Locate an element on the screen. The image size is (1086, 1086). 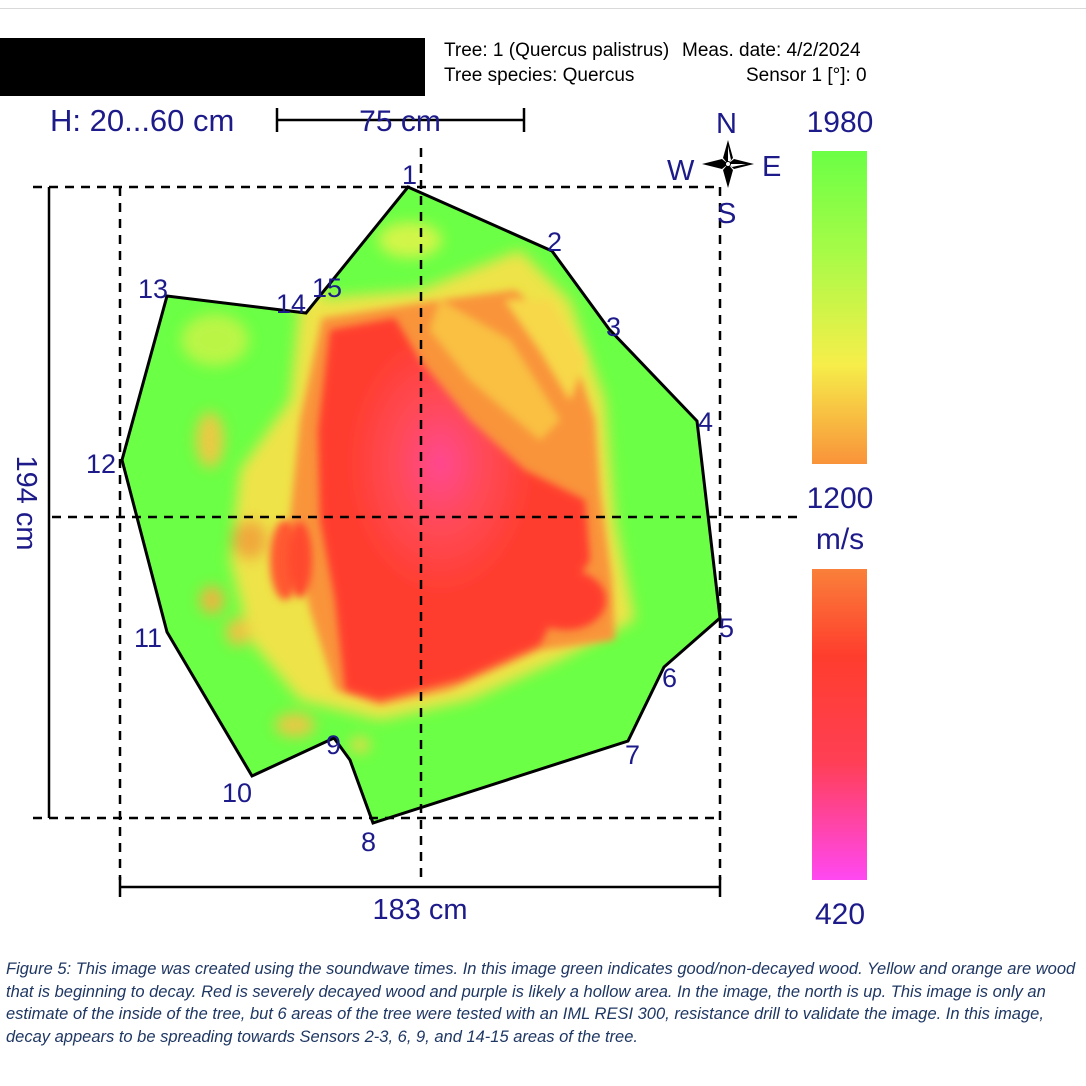
legend-max-value: 1980 is located at coordinates (840, 122).